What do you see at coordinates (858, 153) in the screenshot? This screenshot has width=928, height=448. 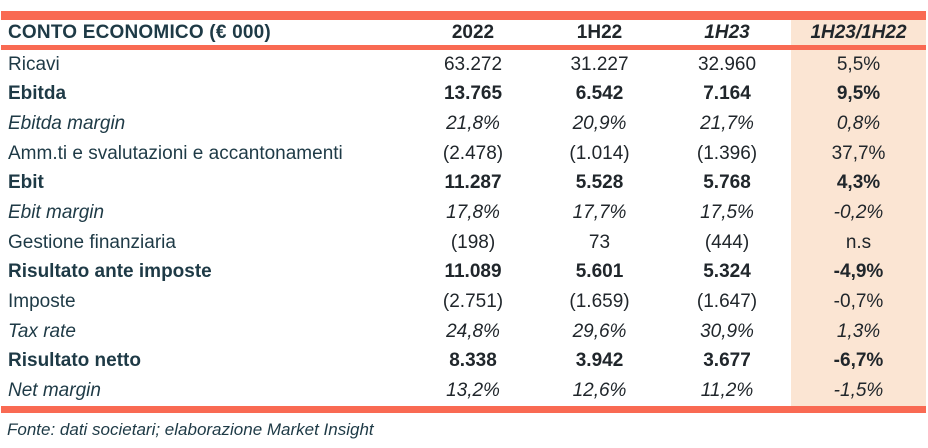 I see `cell-ratio: 37,7%` at bounding box center [858, 153].